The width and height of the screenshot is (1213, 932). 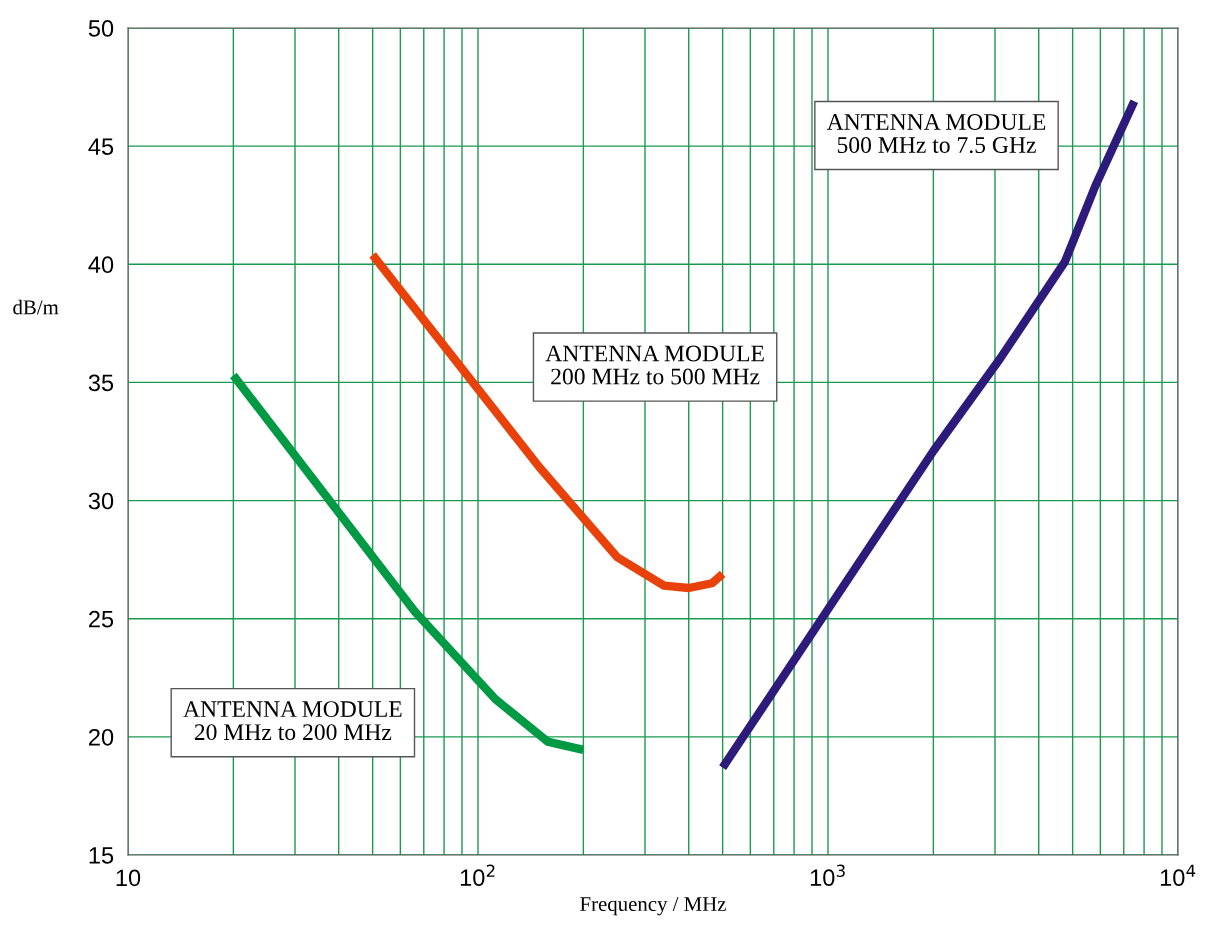 What do you see at coordinates (101, 855) in the screenshot?
I see `y-tick-label: 15` at bounding box center [101, 855].